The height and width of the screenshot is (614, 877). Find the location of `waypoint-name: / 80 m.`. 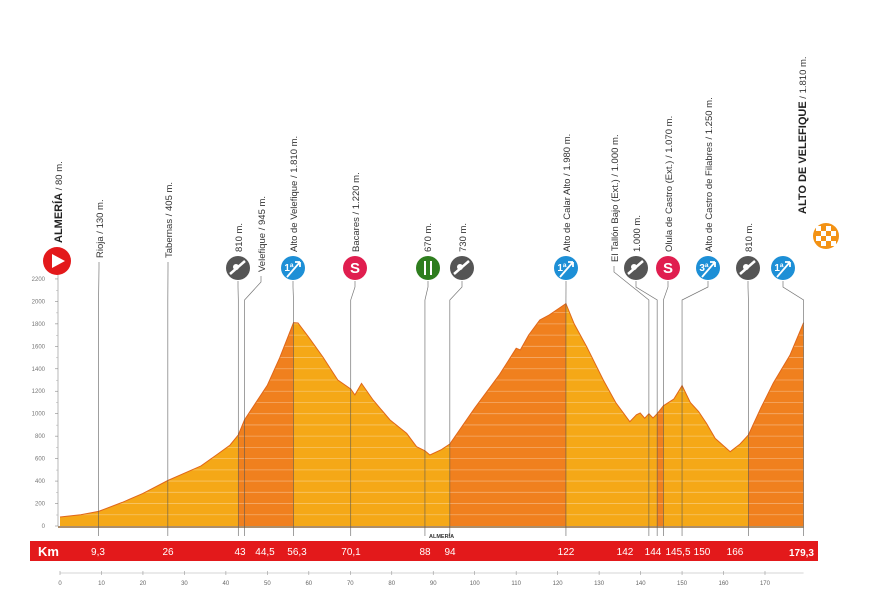

waypoint-name: / 80 m. is located at coordinates (59, 177).